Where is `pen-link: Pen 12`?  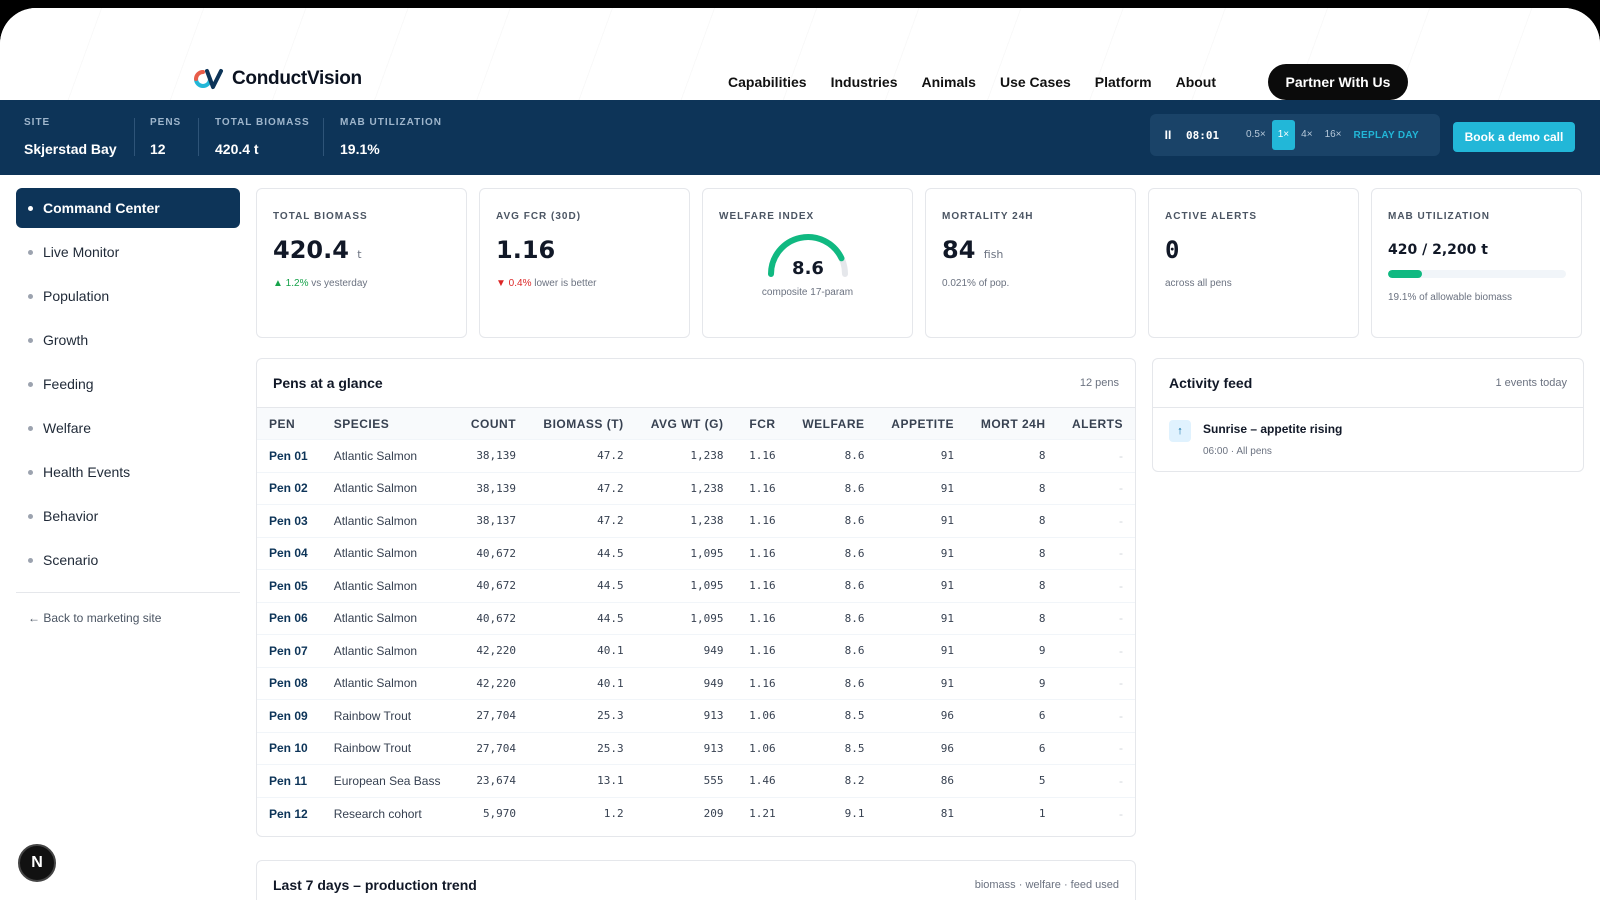 pen-link: Pen 12 is located at coordinates (289, 813).